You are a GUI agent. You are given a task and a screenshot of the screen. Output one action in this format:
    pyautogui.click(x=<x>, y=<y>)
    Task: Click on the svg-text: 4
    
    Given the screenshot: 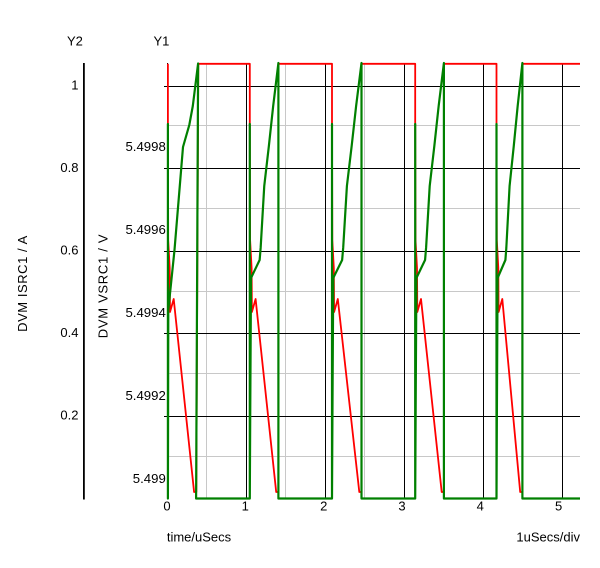 What is the action you would take?
    pyautogui.click(x=480, y=506)
    